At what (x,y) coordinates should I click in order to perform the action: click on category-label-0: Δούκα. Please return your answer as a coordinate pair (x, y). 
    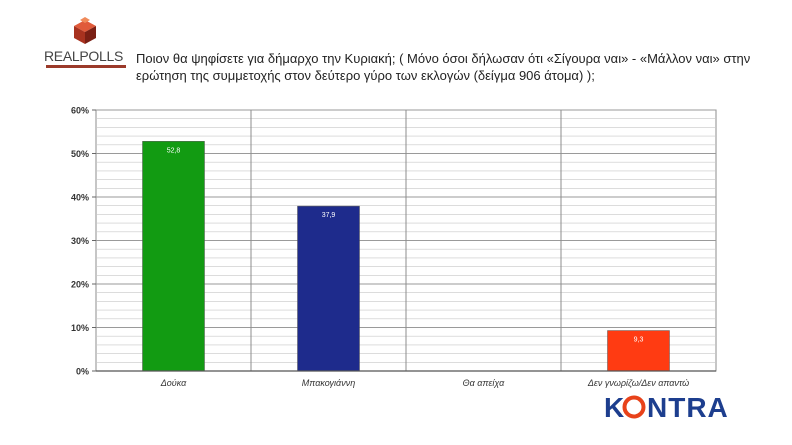
    Looking at the image, I should click on (173, 383).